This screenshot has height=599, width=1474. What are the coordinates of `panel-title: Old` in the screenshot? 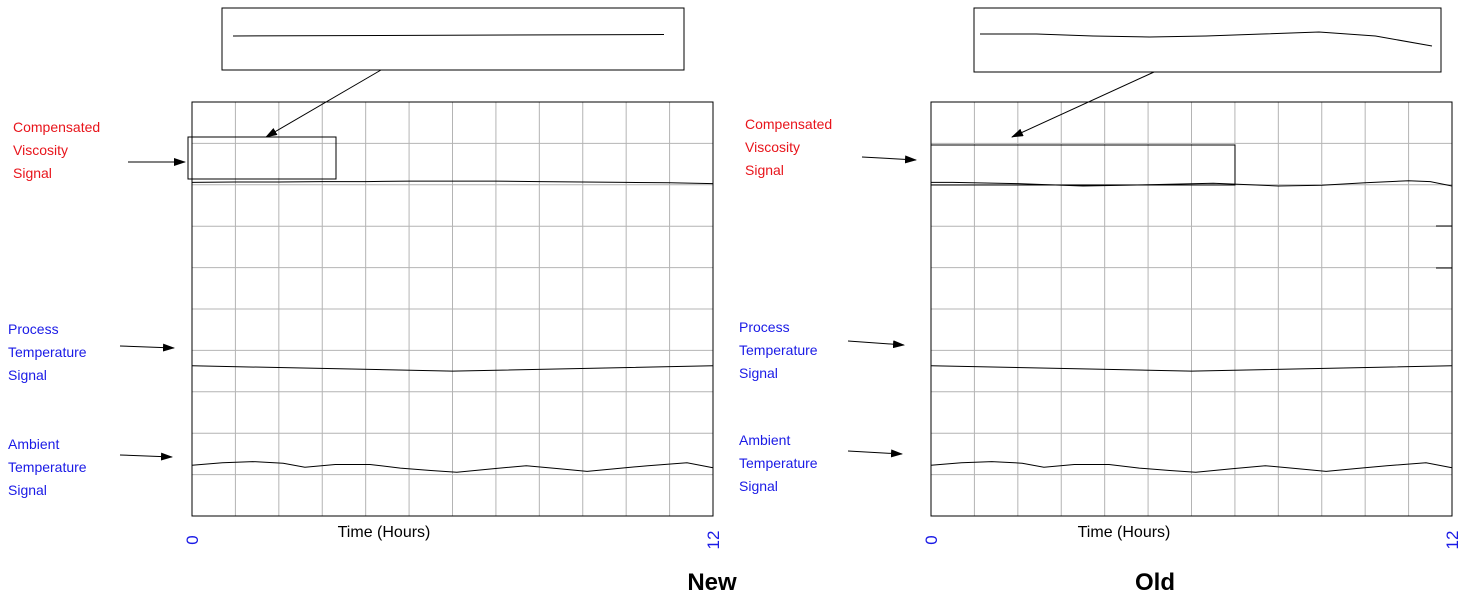 It's located at (1155, 582).